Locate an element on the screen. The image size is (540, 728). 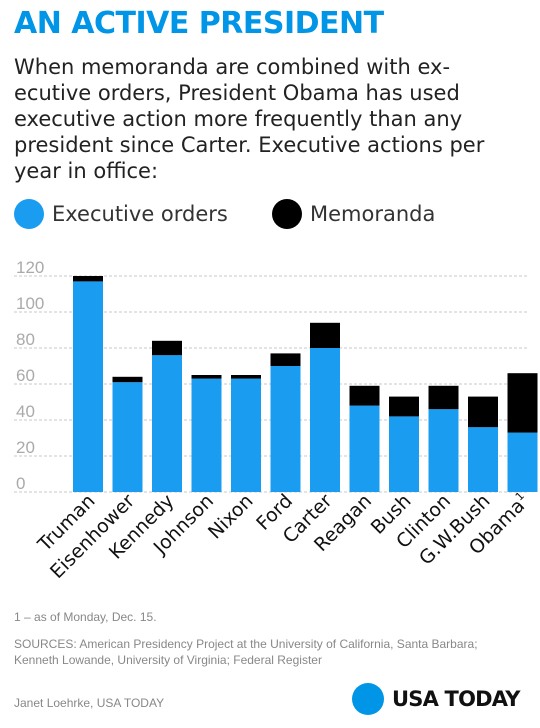
y-tick-label: 100 is located at coordinates (30, 303).